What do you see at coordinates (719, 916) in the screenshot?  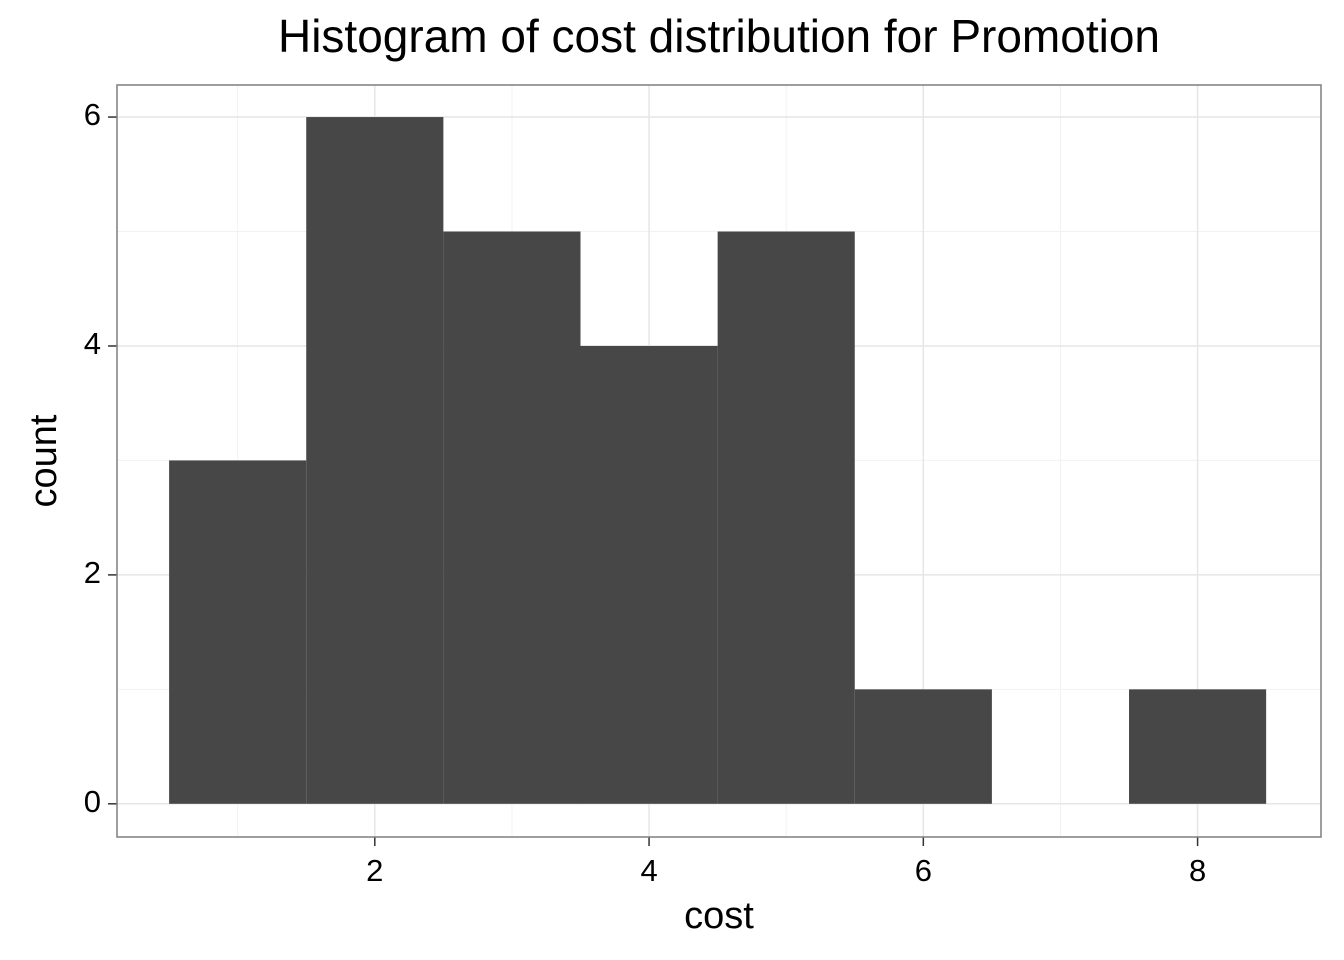 I see `x-axis-label: cost` at bounding box center [719, 916].